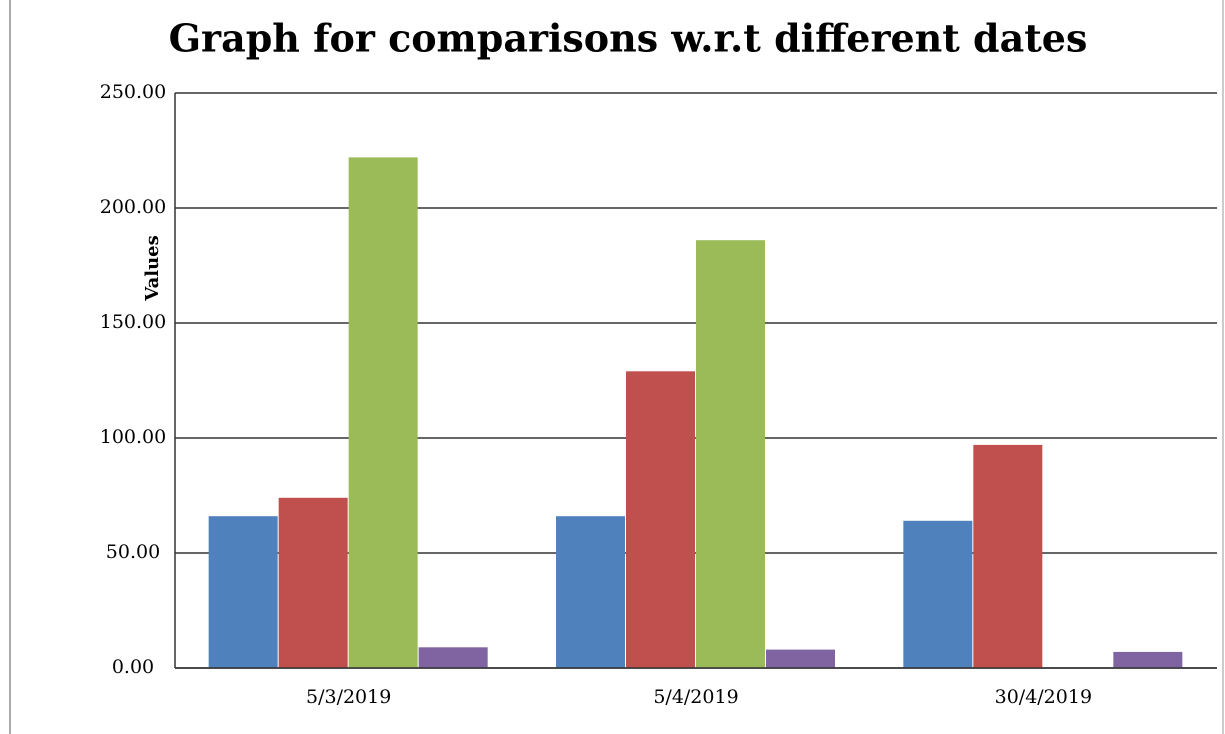 The height and width of the screenshot is (734, 1225). Describe the element at coordinates (133, 667) in the screenshot. I see `y-tick-label: 0.00` at that location.